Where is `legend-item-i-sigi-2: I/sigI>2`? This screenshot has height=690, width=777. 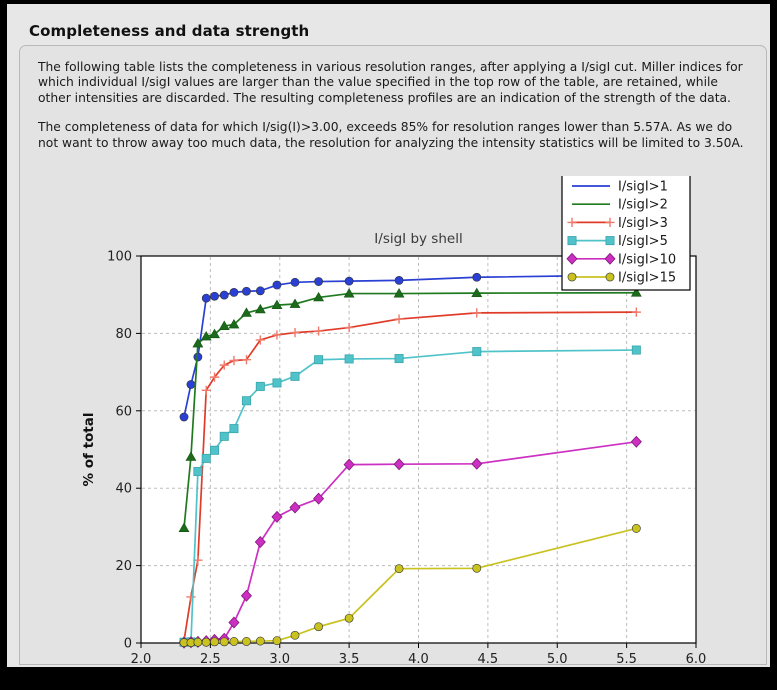
legend-item-i-sigi-2: I/sigI>2 is located at coordinates (620, 205).